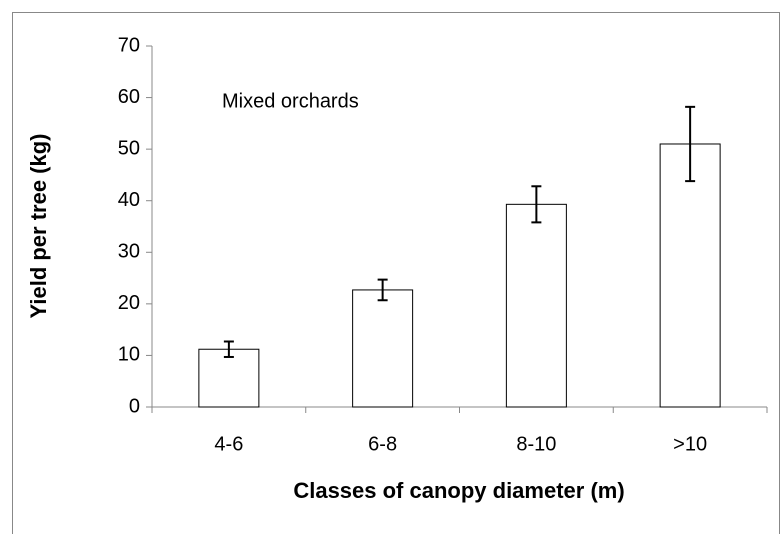 The width and height of the screenshot is (781, 534). Describe the element at coordinates (129, 200) in the screenshot. I see `y-tick-label: 40` at that location.